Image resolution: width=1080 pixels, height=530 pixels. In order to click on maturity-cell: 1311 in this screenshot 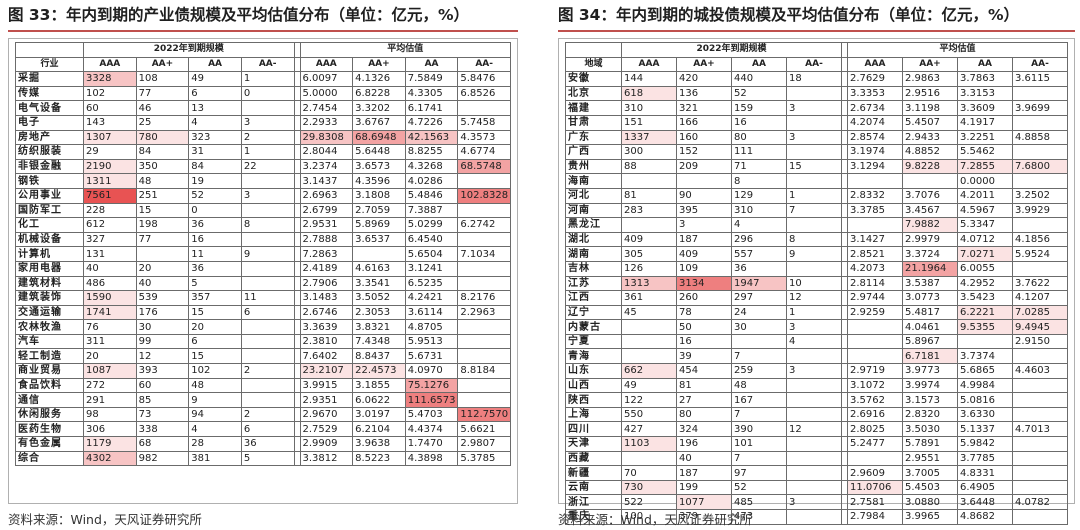, I will do `click(110, 181)`.